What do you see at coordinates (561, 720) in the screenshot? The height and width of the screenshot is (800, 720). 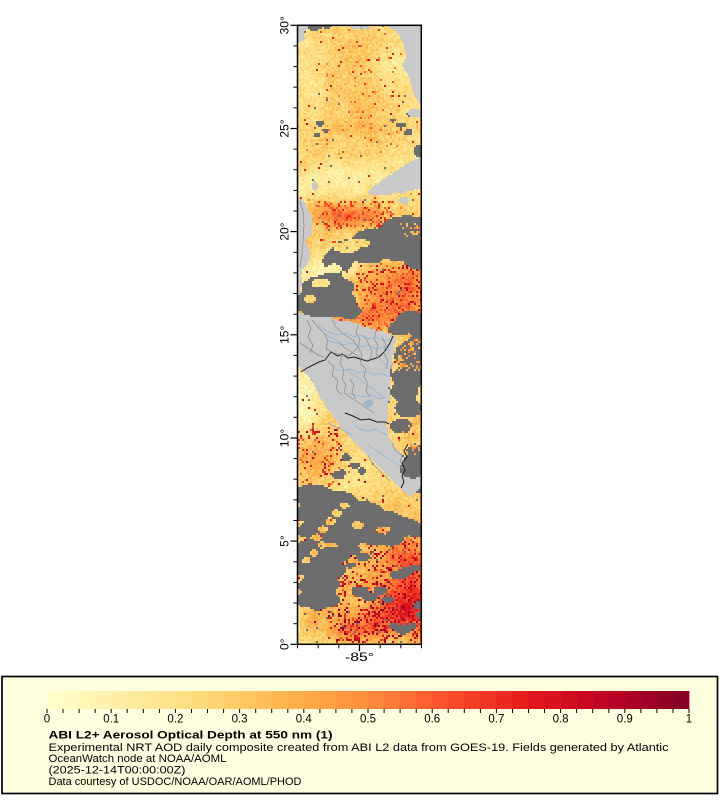 I see `svg-text: 0.8` at bounding box center [561, 720].